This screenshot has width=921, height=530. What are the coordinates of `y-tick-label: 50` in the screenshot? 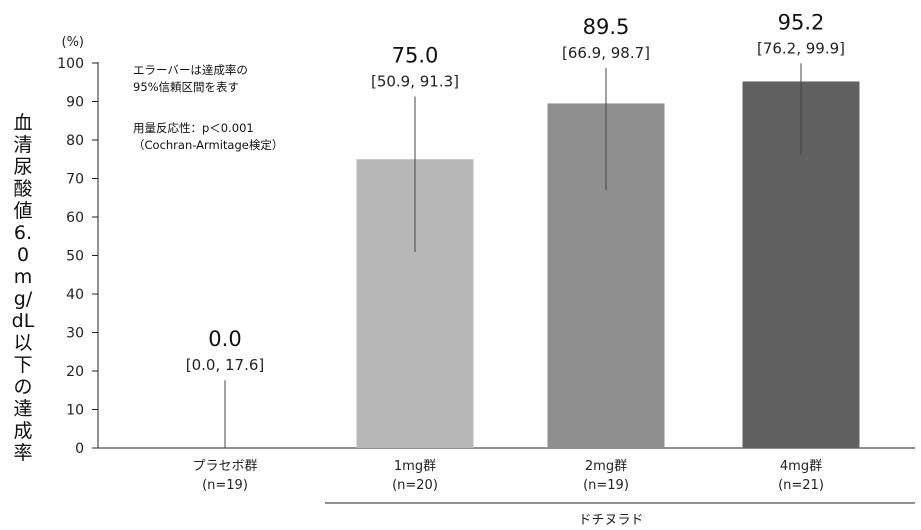 It's located at (75, 257).